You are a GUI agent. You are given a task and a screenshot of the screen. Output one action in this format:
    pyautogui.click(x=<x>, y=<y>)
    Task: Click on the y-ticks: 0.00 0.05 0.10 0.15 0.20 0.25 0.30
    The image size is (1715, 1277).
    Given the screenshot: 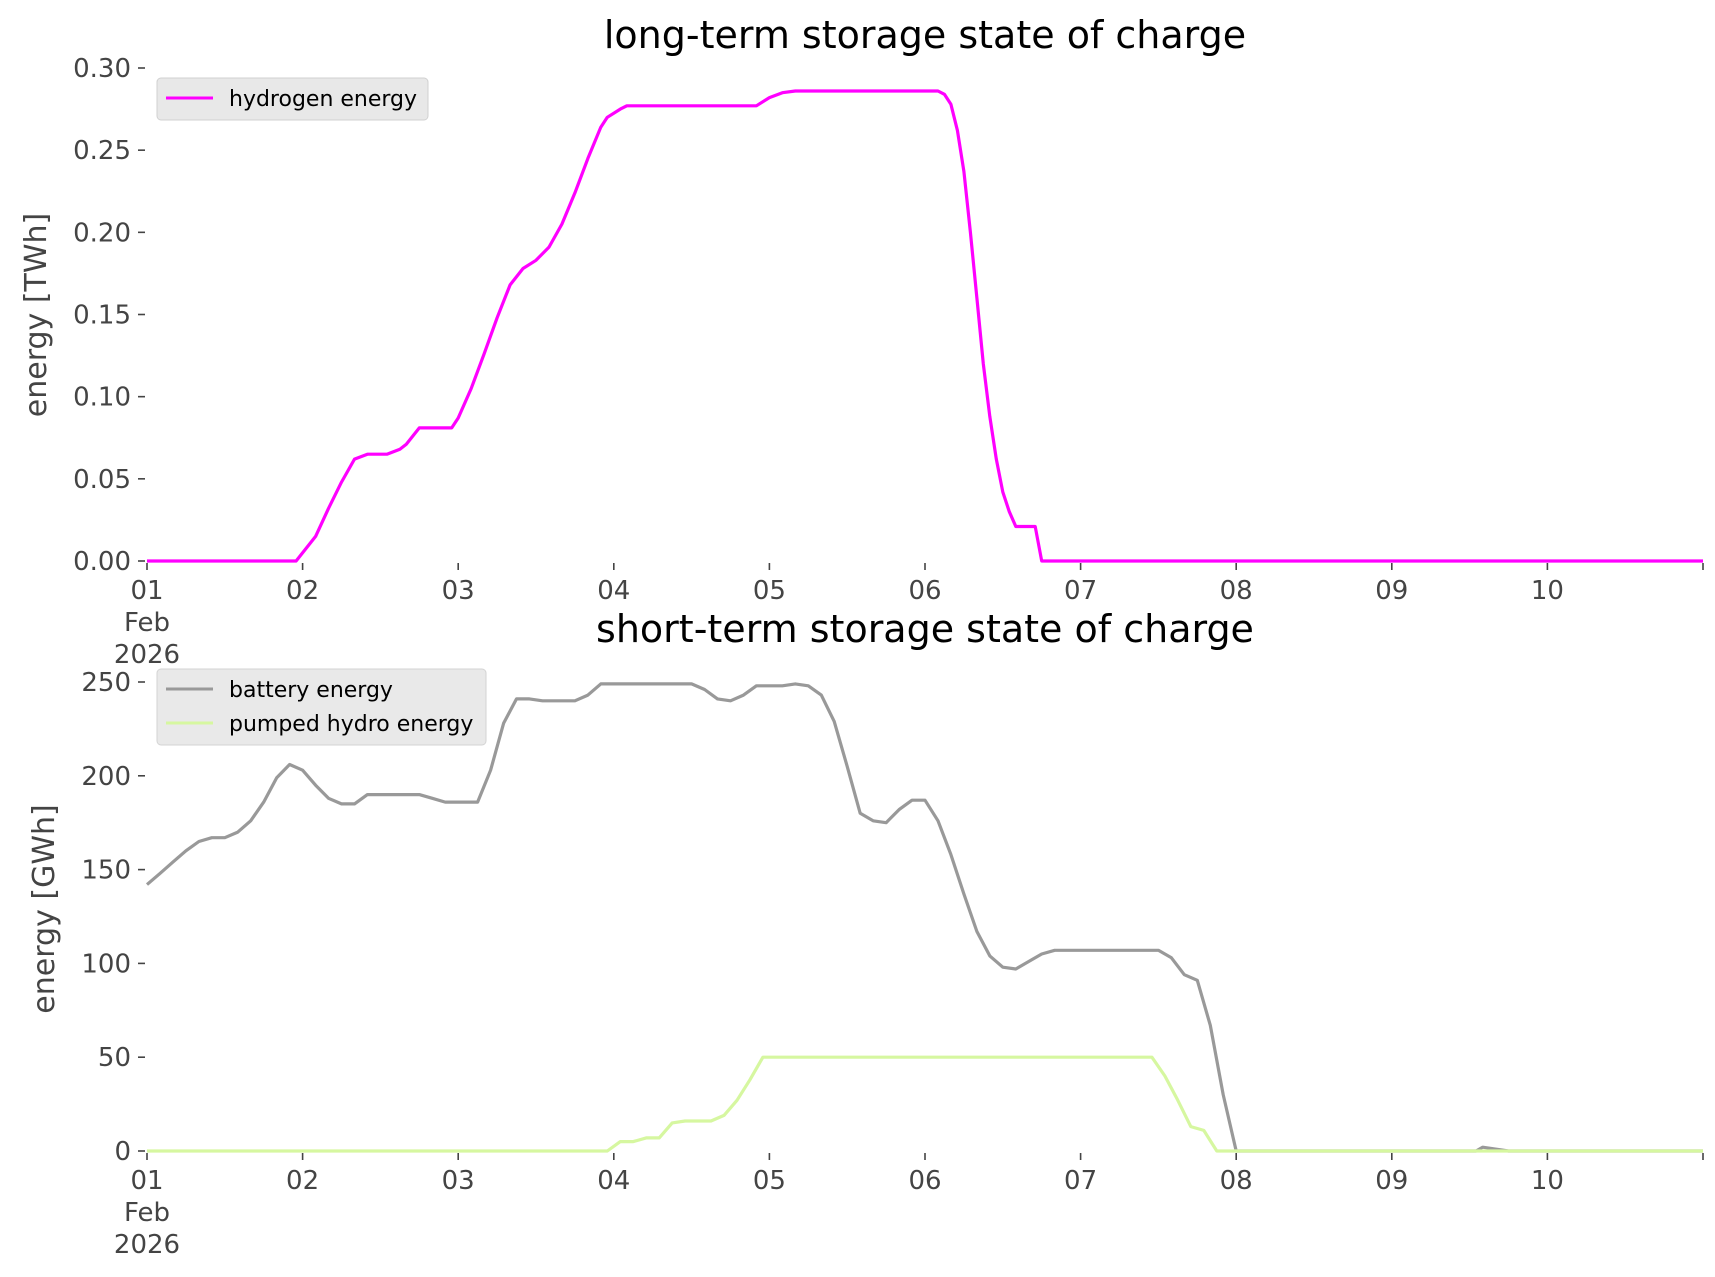 What is the action you would take?
    pyautogui.click(x=109, y=315)
    